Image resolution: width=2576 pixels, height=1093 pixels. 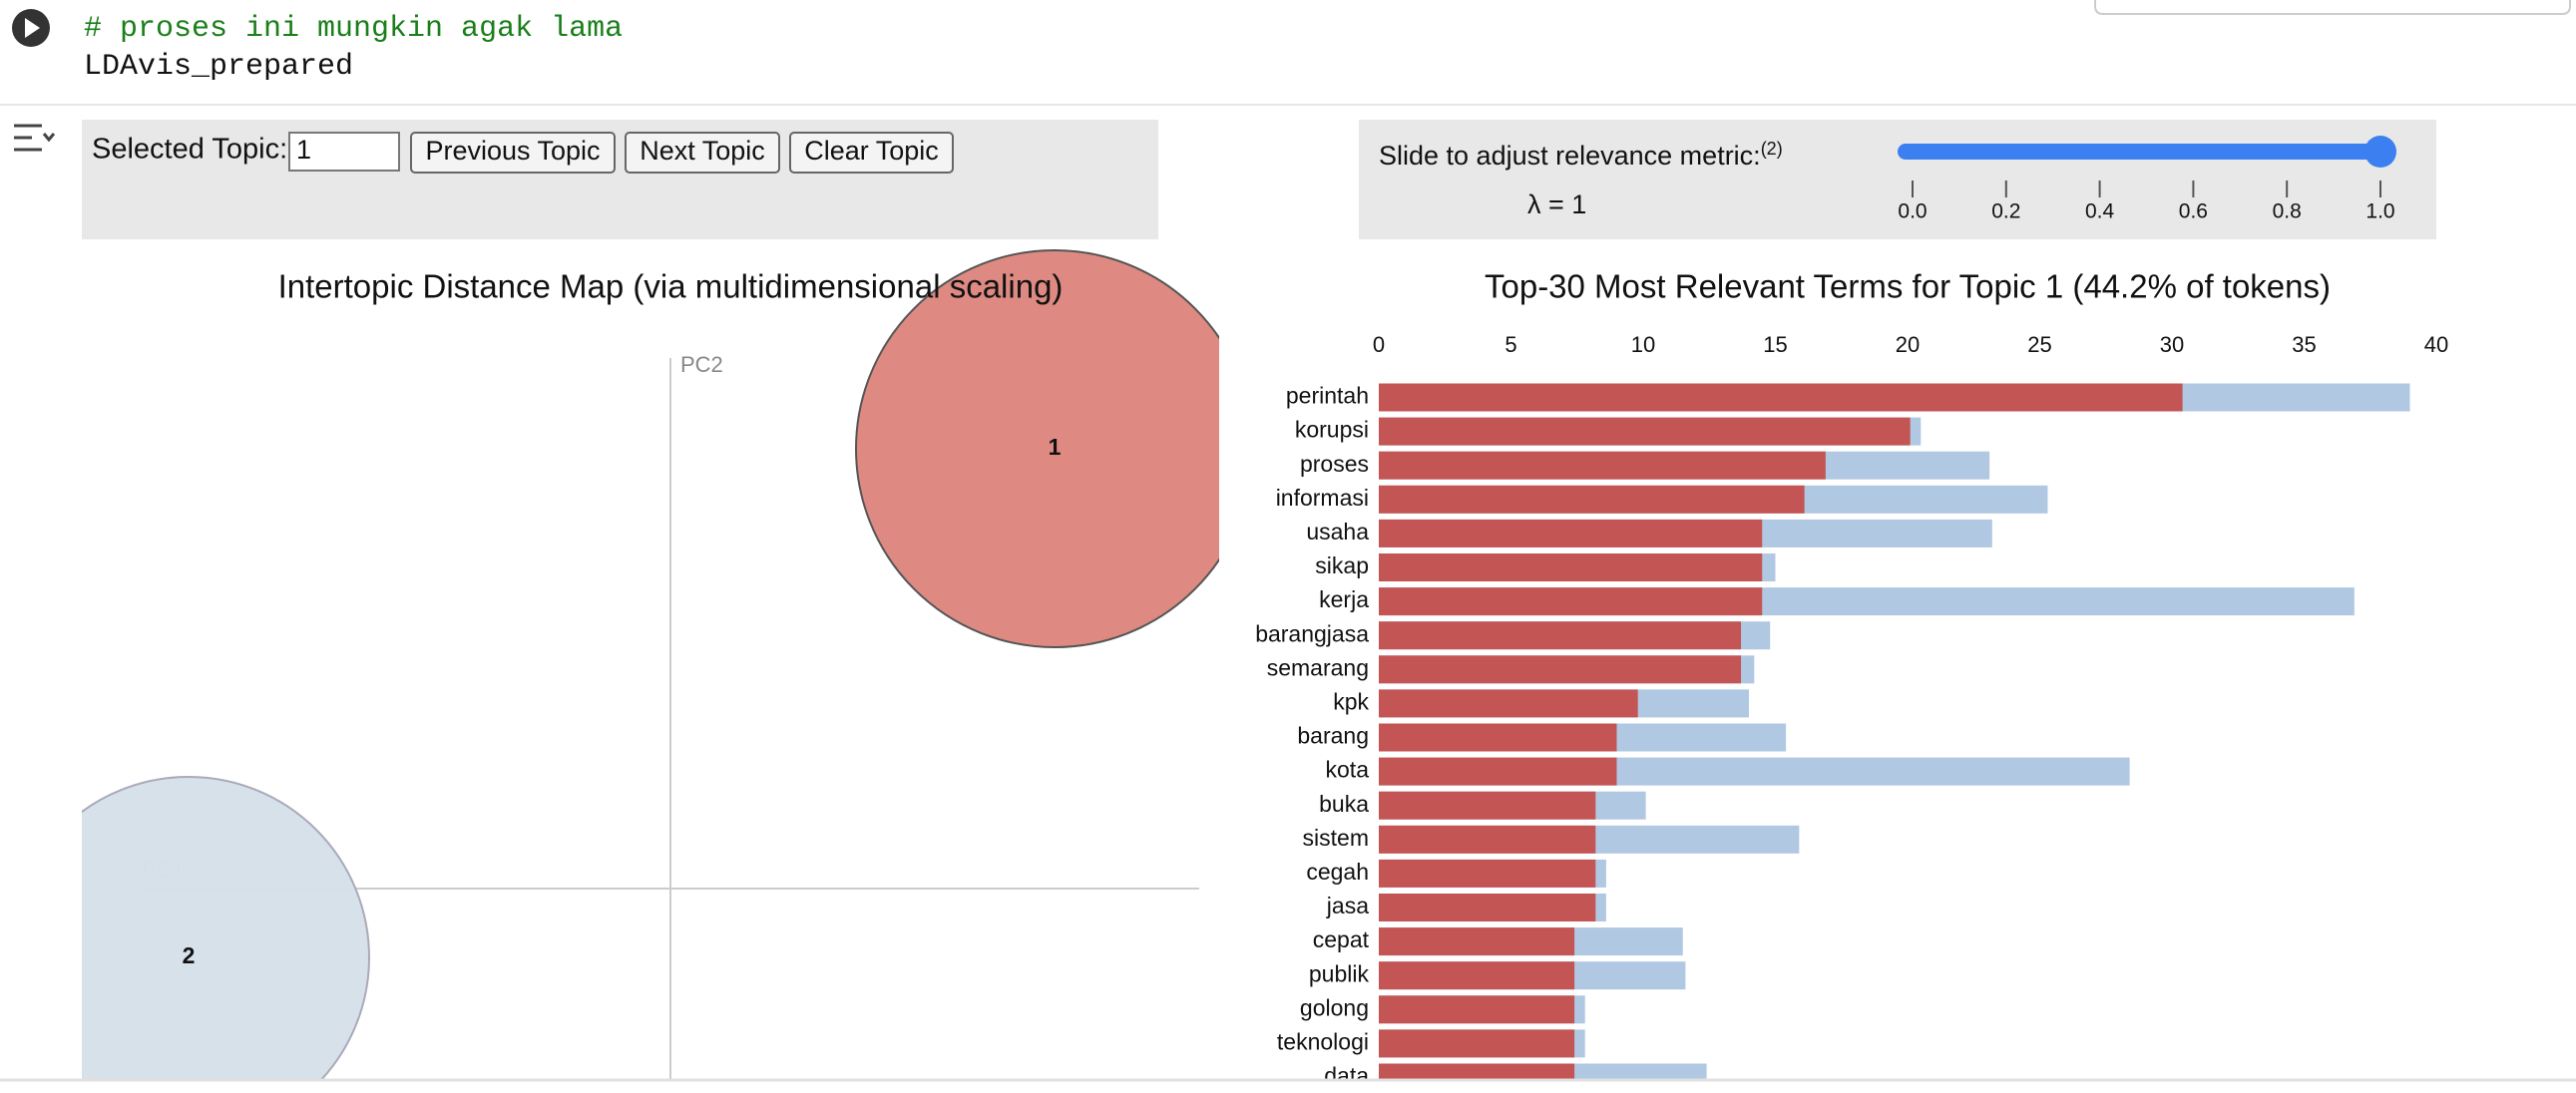 I want to click on button-label: Next Topic, so click(x=702, y=151).